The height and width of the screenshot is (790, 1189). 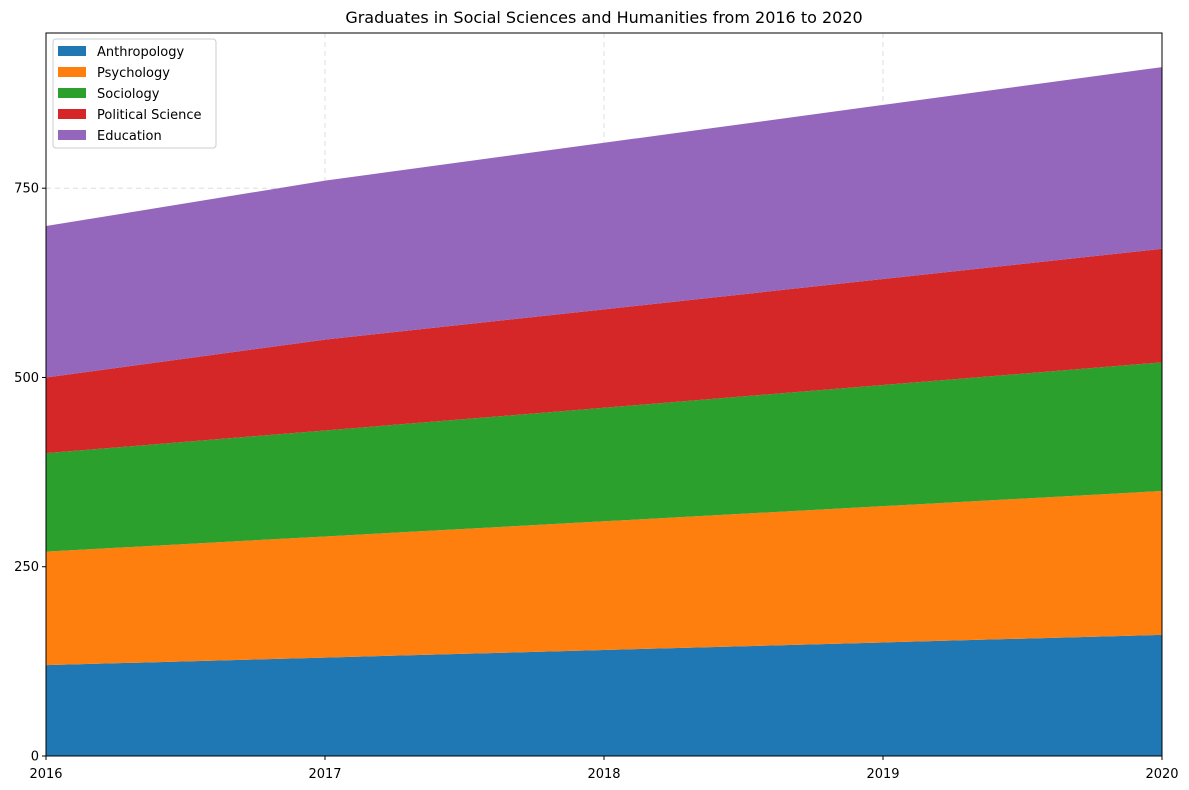 What do you see at coordinates (26, 567) in the screenshot?
I see `y-tick-label: 250` at bounding box center [26, 567].